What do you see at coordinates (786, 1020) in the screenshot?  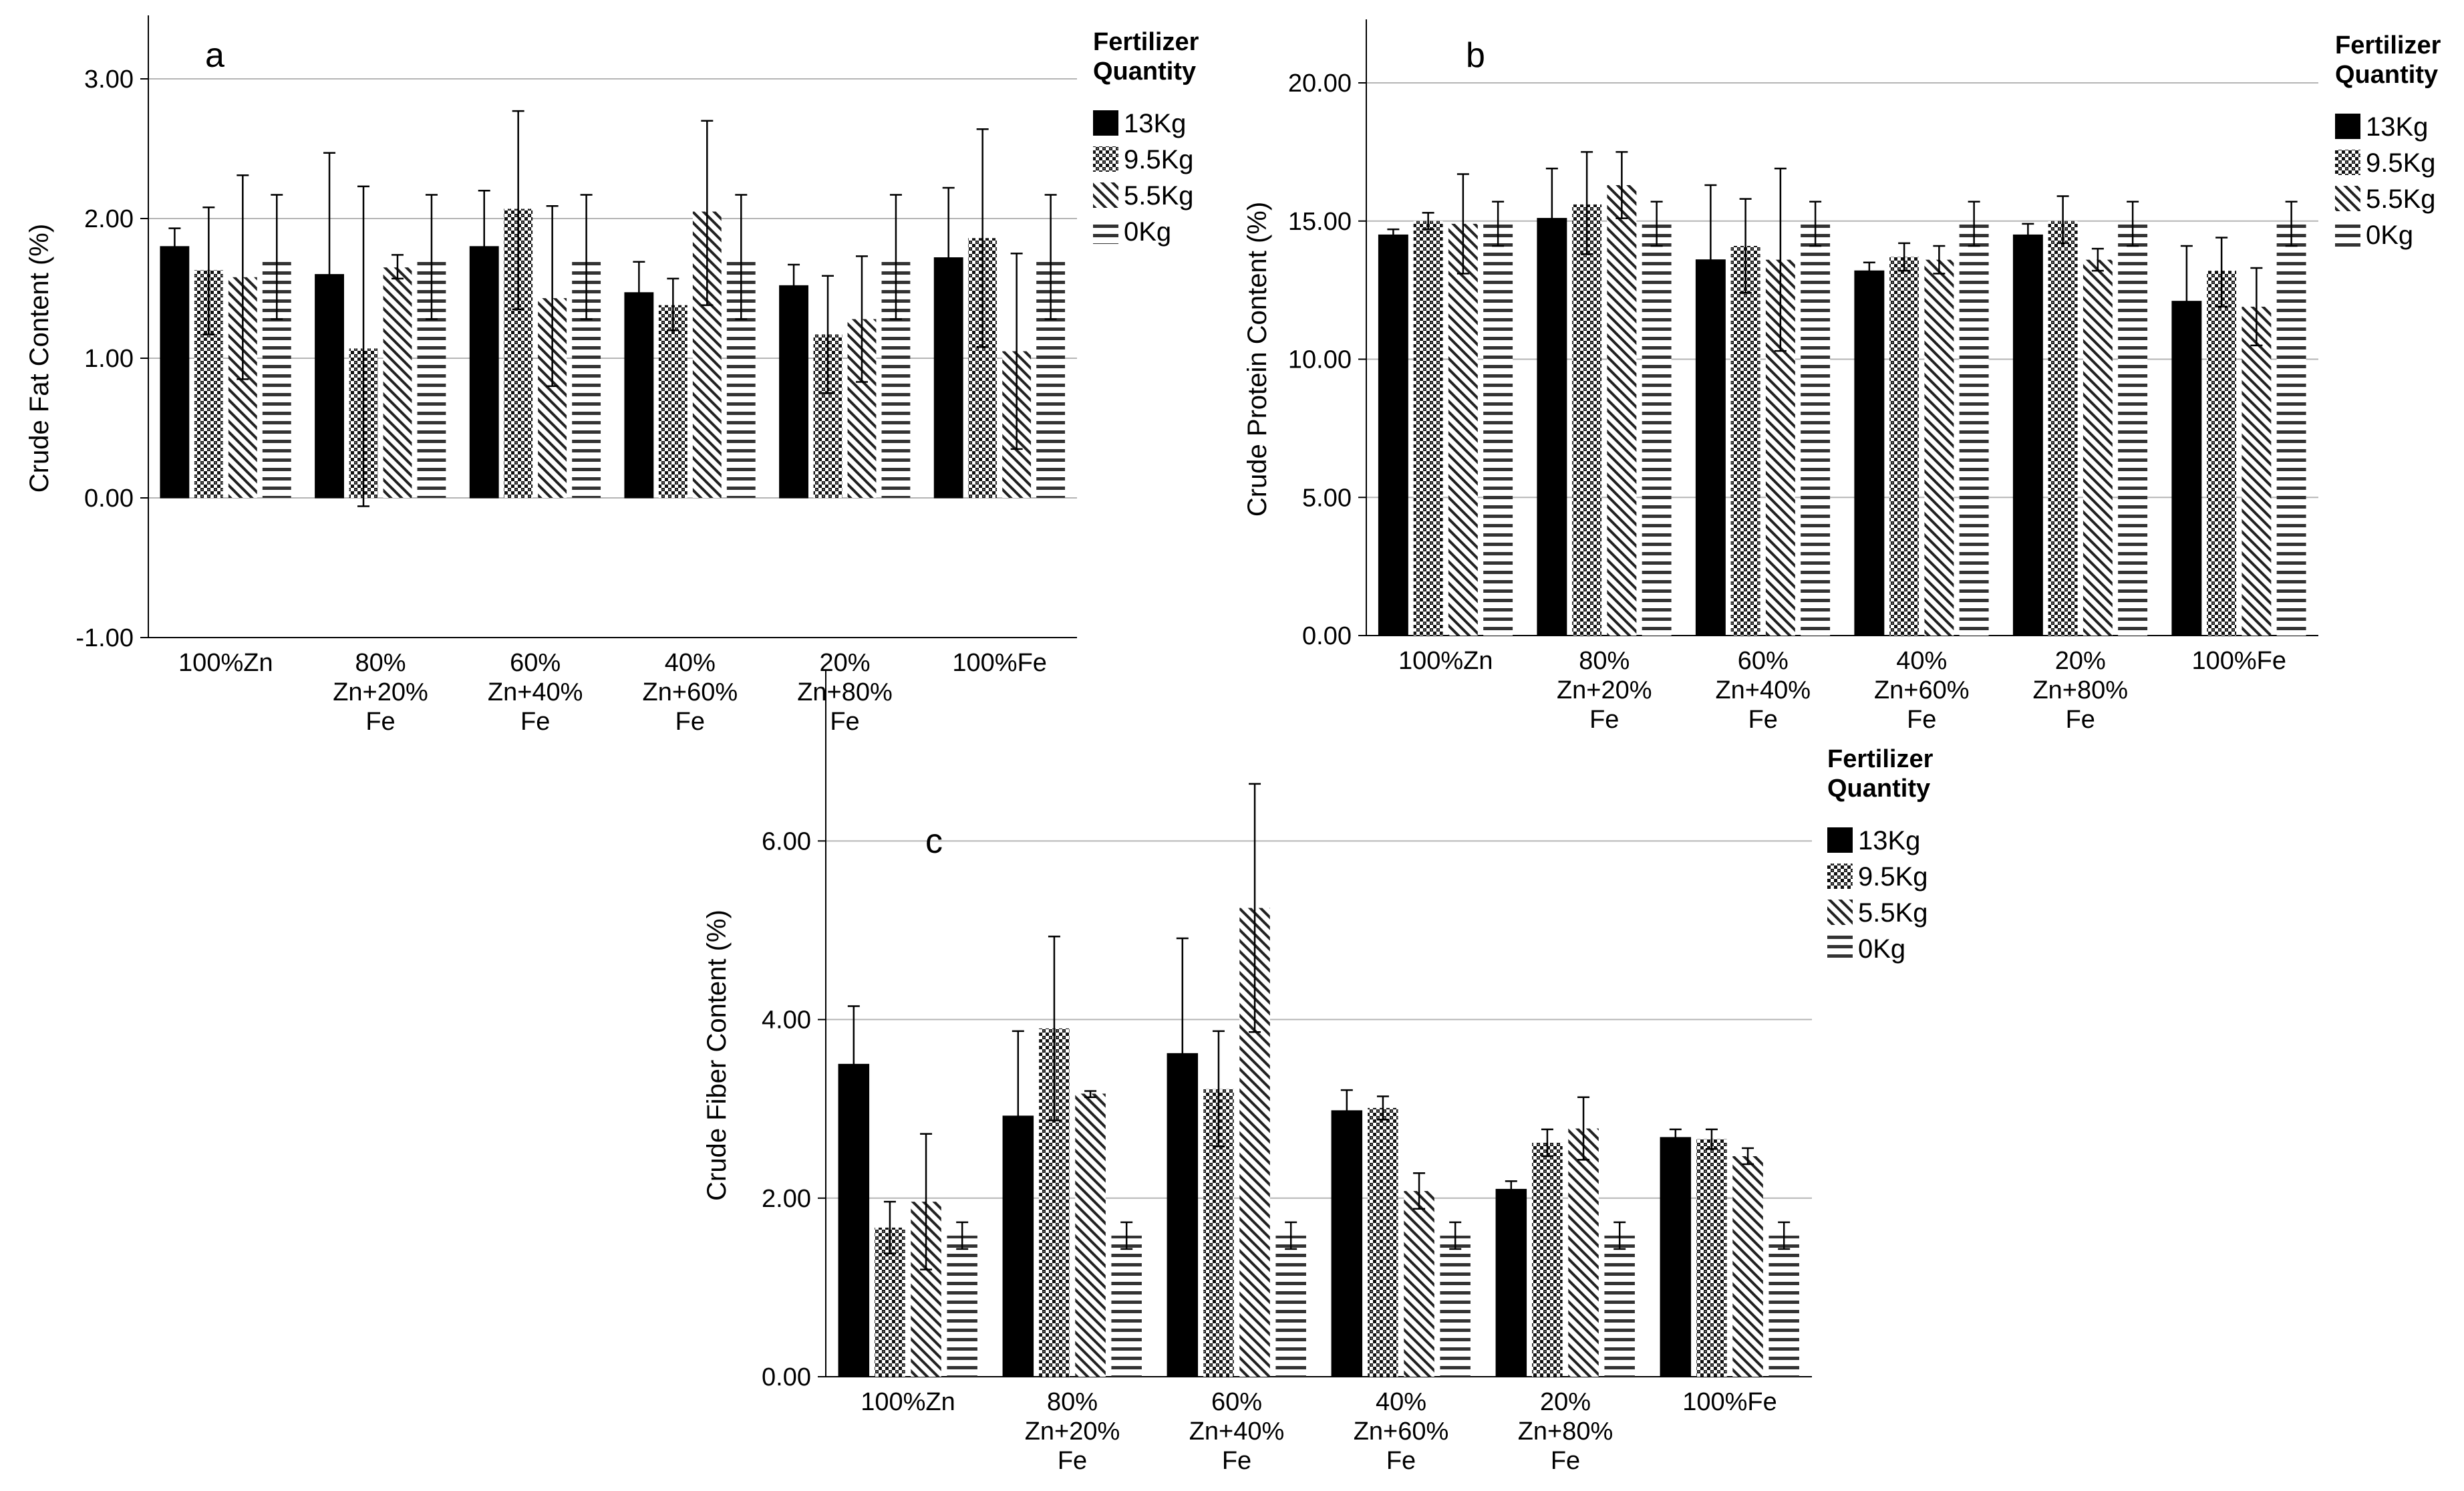 I see `y-tick-label: 4.00` at bounding box center [786, 1020].